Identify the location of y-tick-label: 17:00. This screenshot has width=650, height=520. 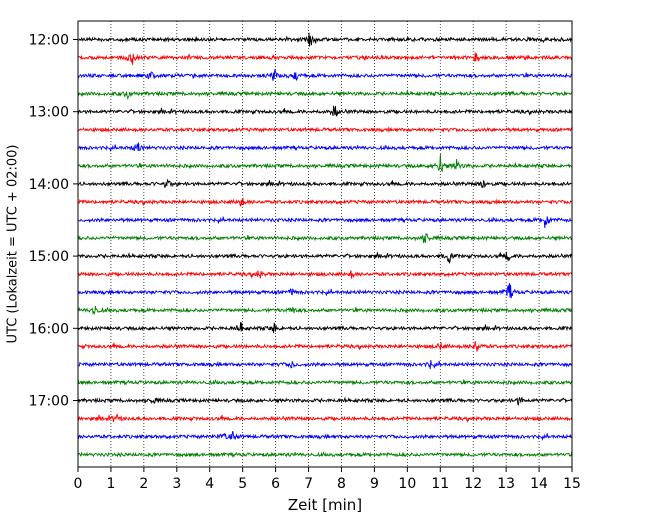
(49, 402).